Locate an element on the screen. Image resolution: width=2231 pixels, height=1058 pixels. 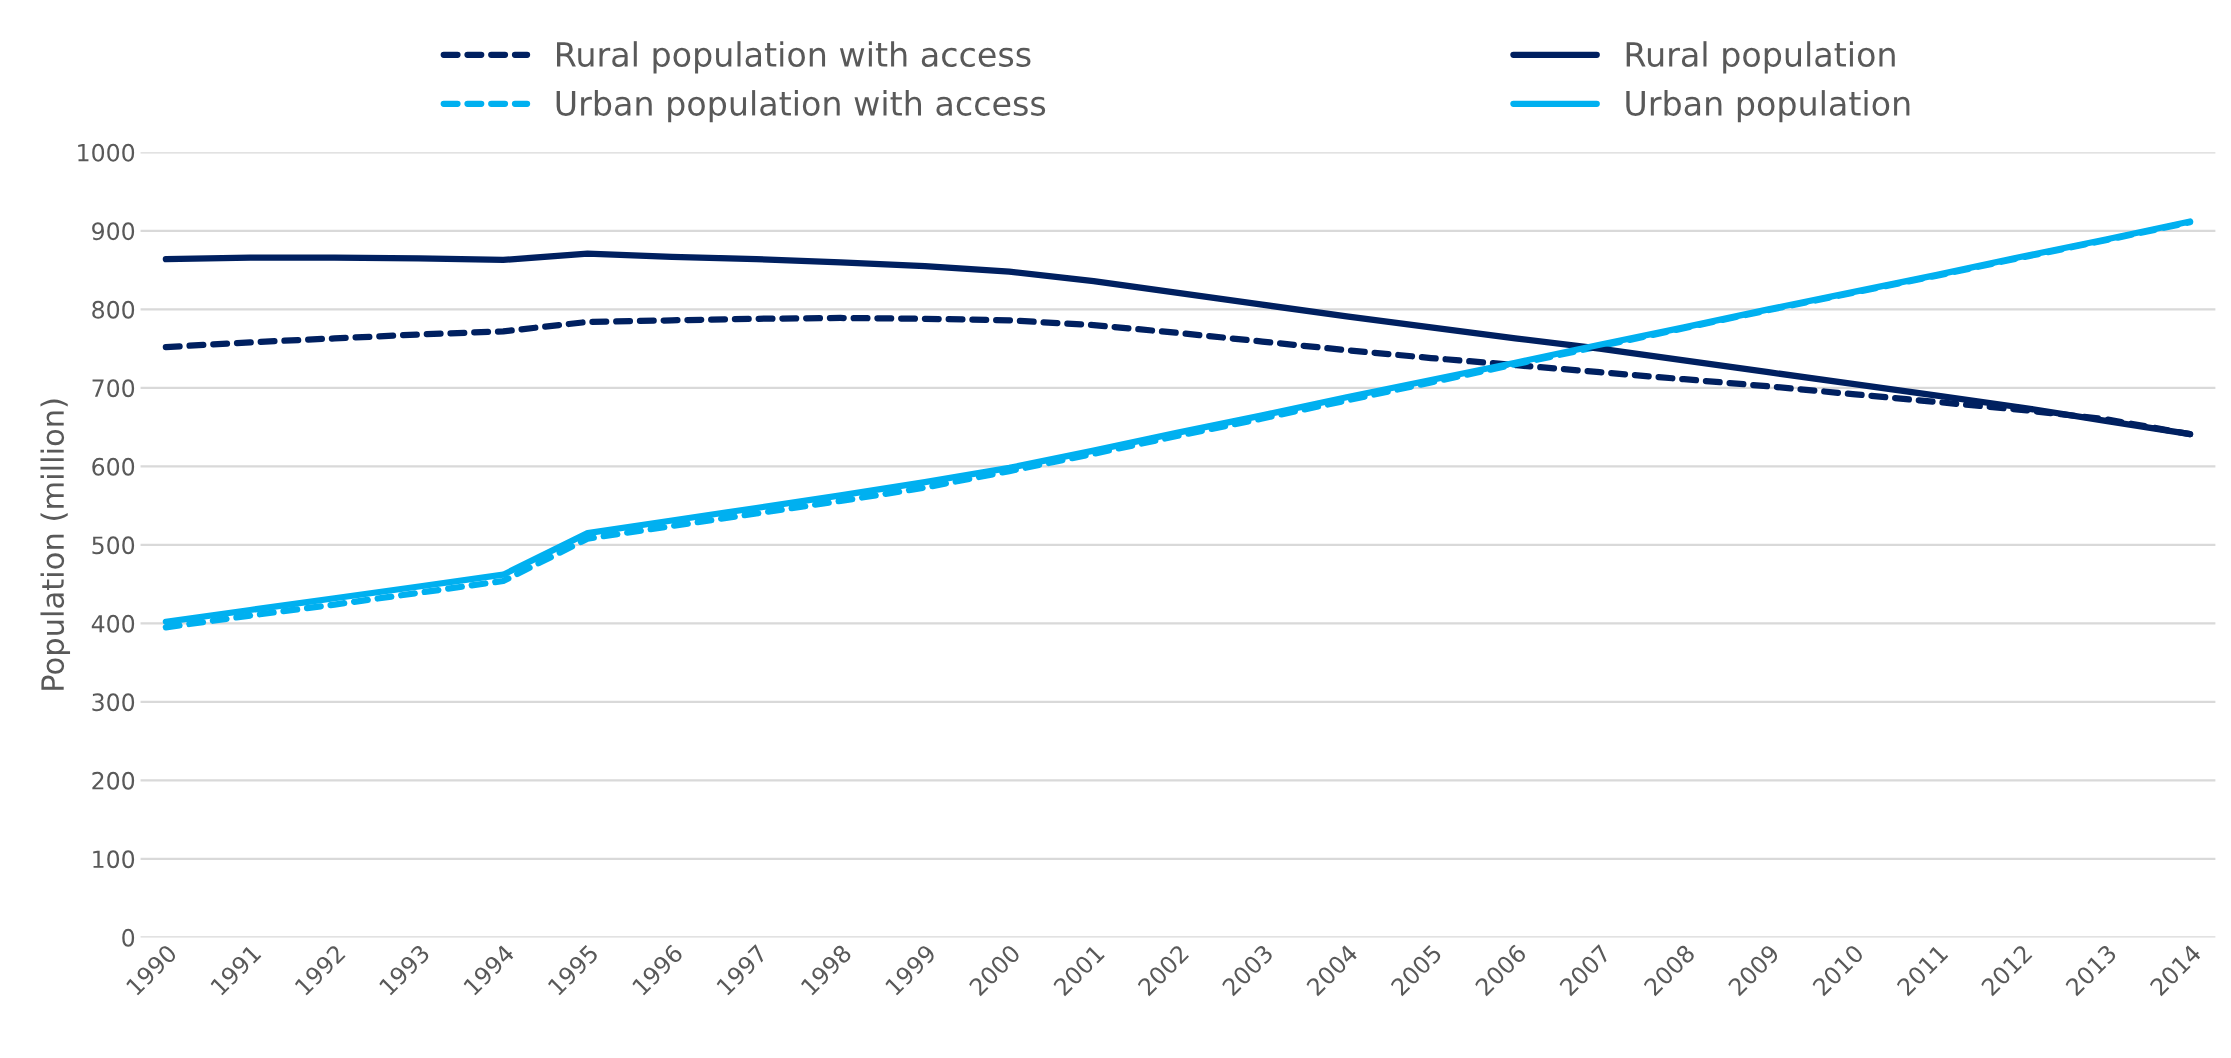
y-tick-label: 800 is located at coordinates (113, 309).